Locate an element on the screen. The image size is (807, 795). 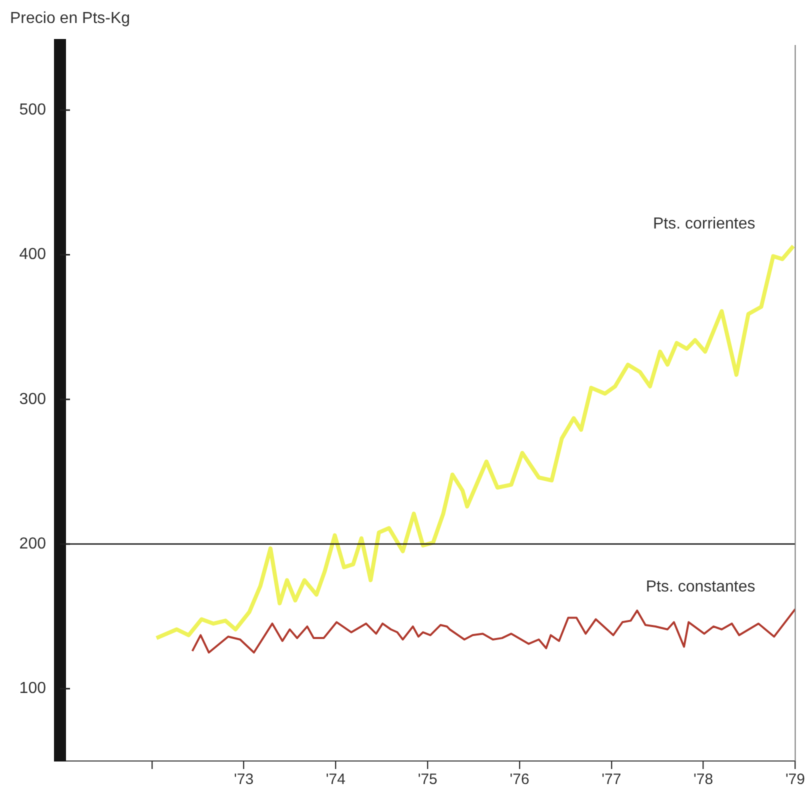
y-axis-title: Precio en Pts-Kg is located at coordinates (70, 19).